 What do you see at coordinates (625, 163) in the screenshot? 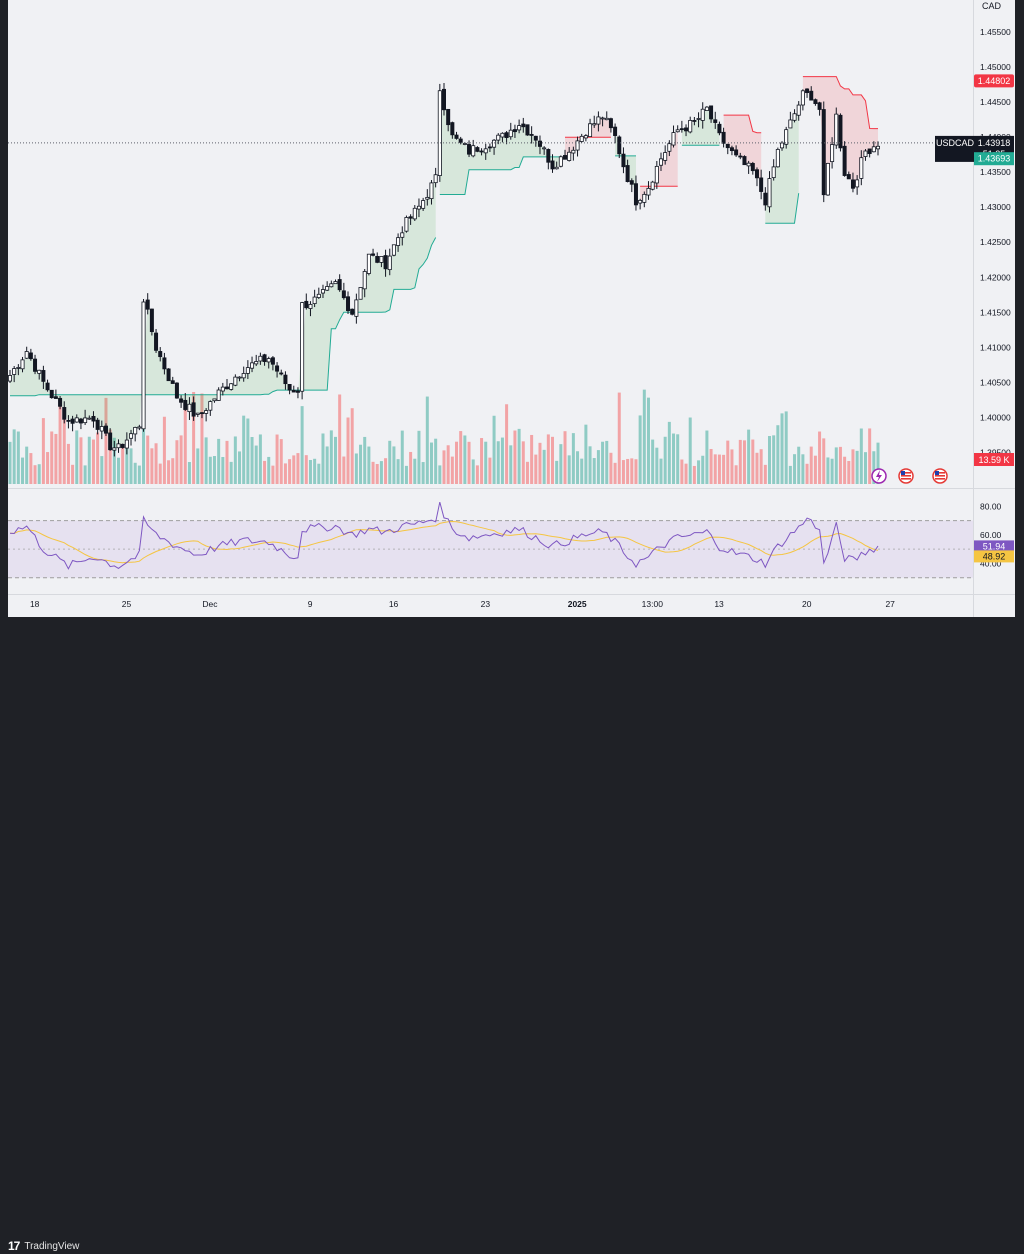
I see `band-fill-up` at bounding box center [625, 163].